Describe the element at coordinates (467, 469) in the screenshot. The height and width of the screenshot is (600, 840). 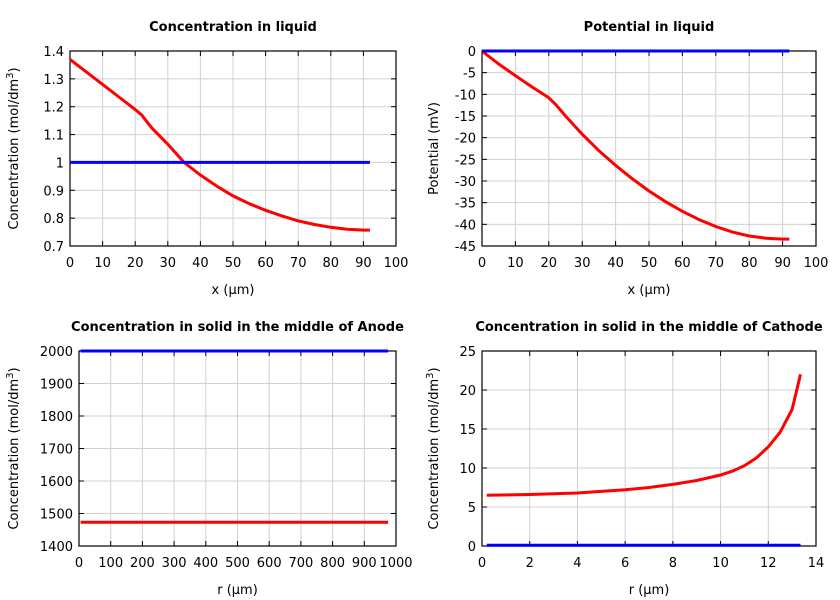
I see `y-tick-label: 10` at that location.